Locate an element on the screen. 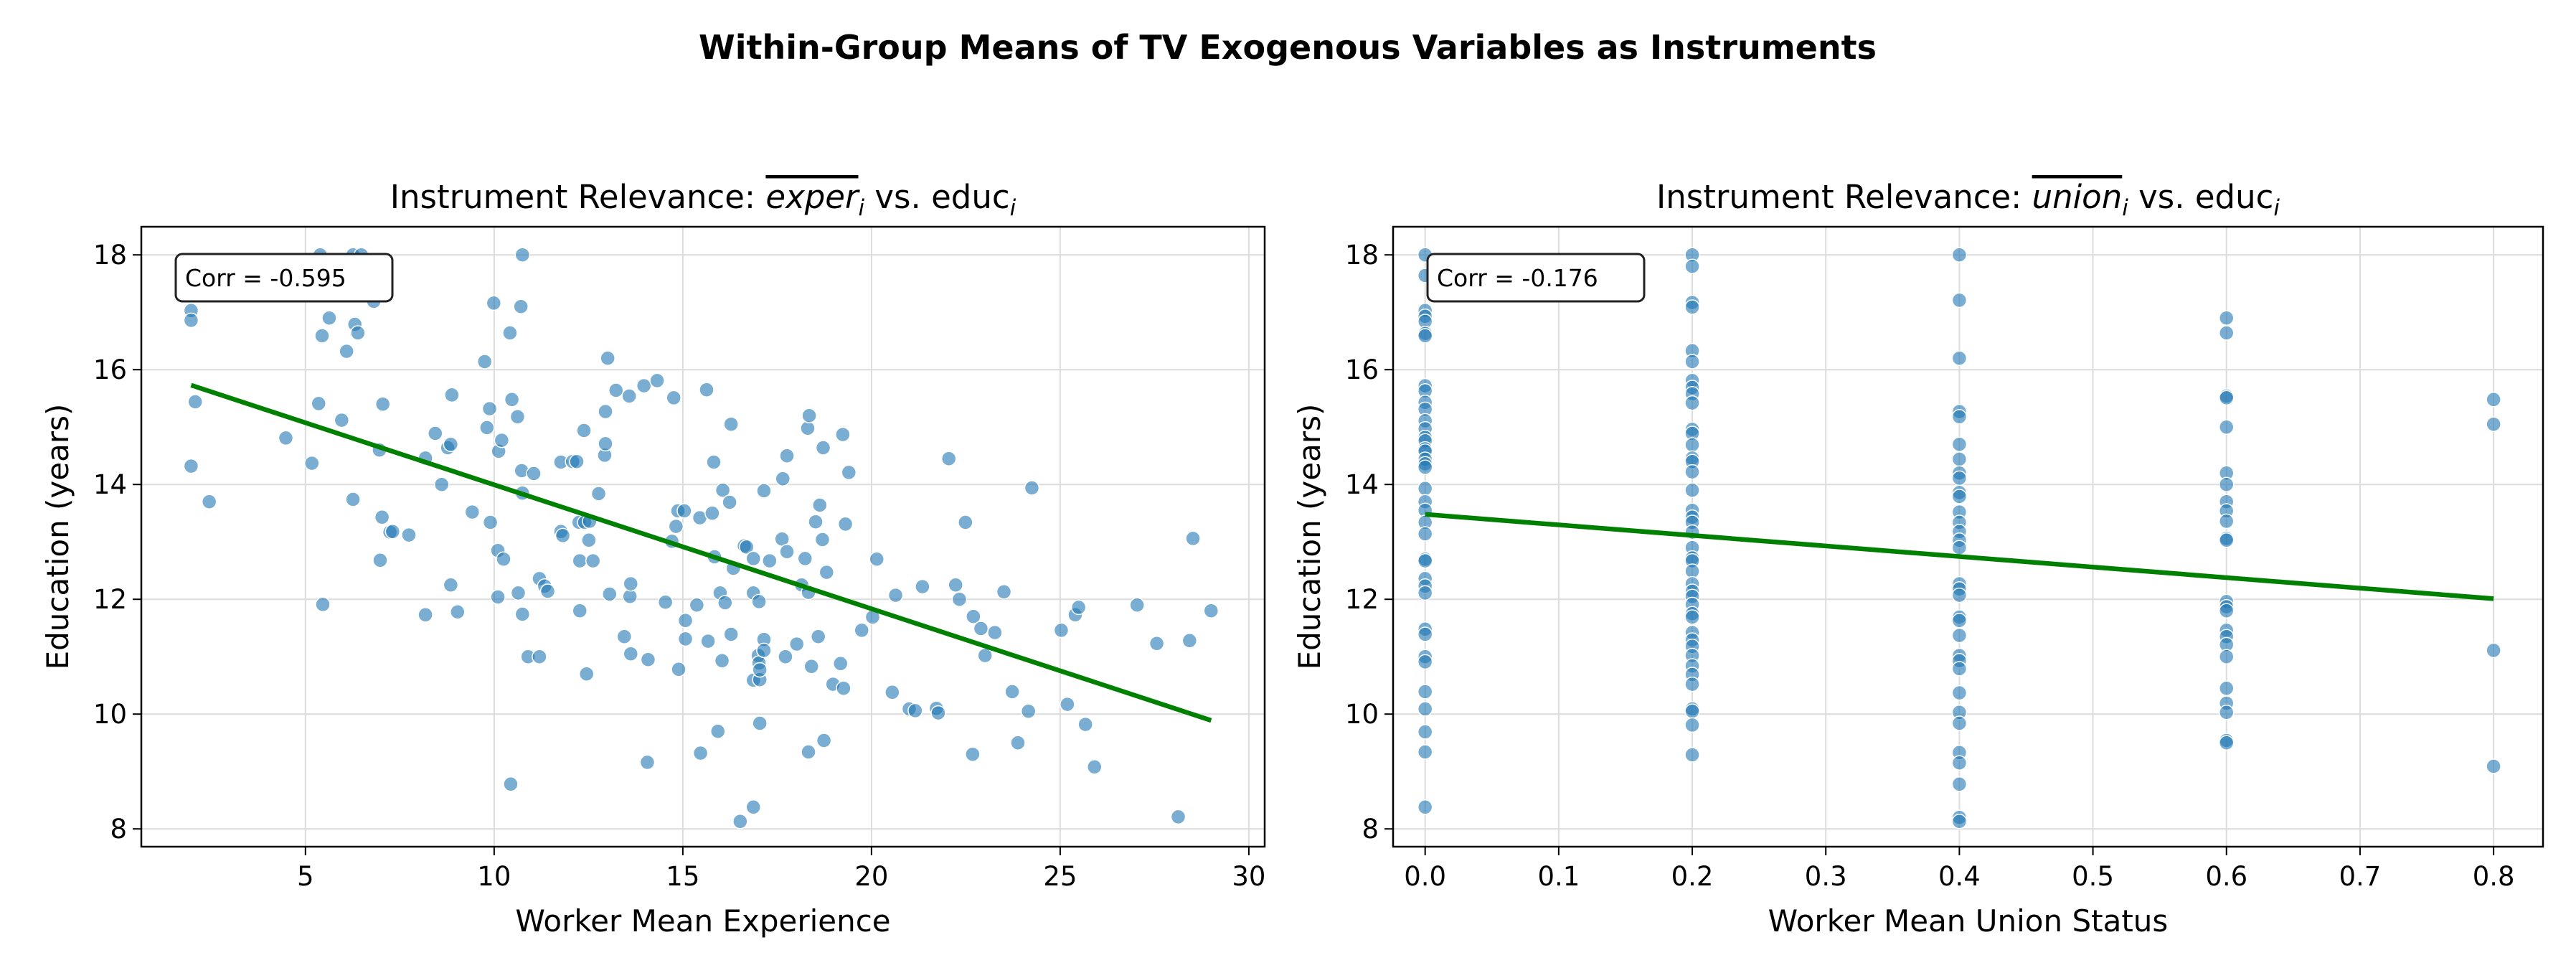 The width and height of the screenshot is (2576, 978). x-axis-label: Worker Mean Experience is located at coordinates (702, 921).